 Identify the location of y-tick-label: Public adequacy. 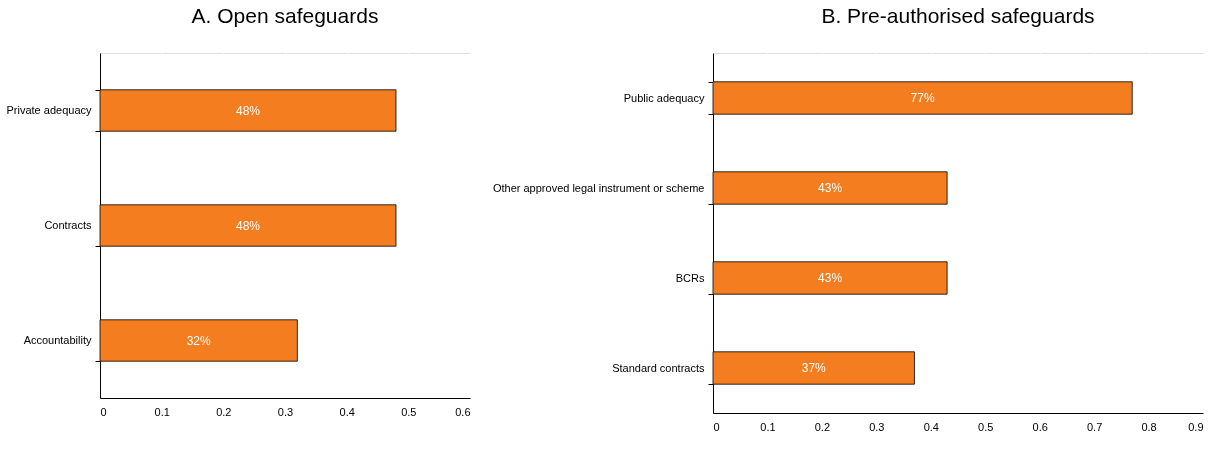
(664, 97).